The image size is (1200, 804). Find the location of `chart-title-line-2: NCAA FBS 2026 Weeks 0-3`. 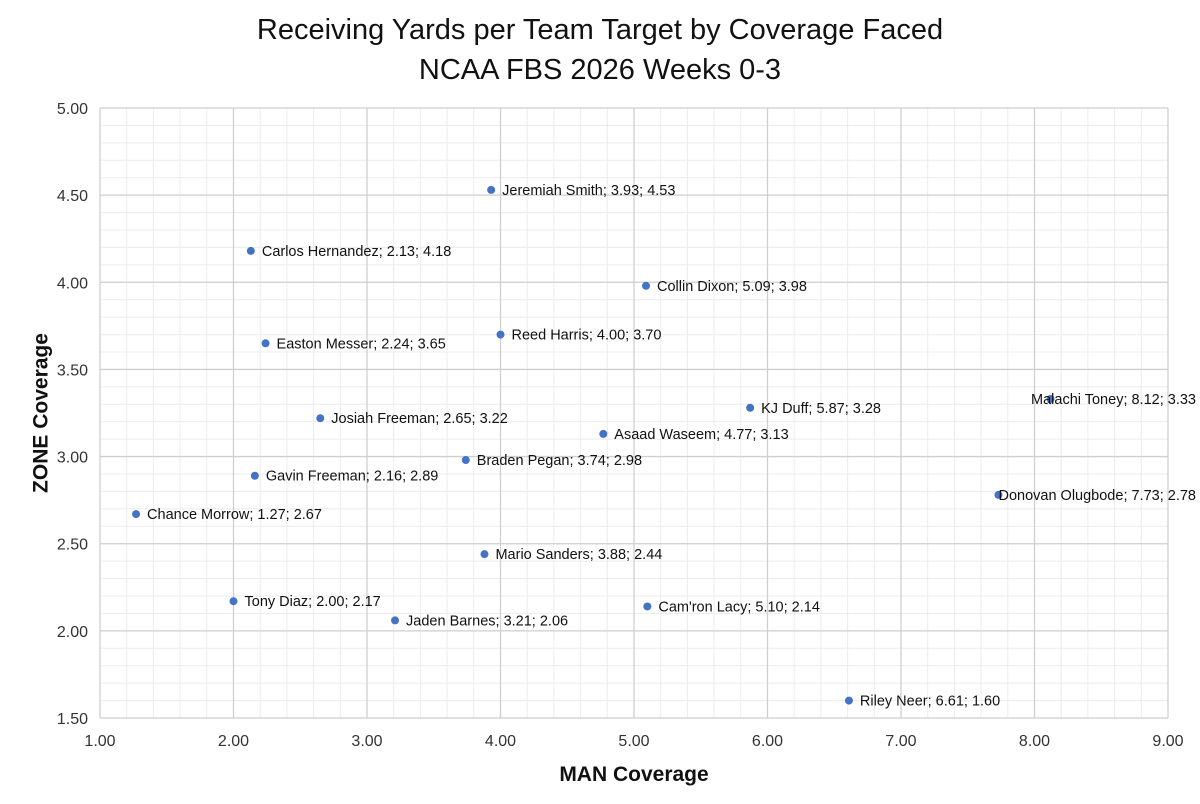

chart-title-line-2: NCAA FBS 2026 Weeks 0-3 is located at coordinates (600, 70).